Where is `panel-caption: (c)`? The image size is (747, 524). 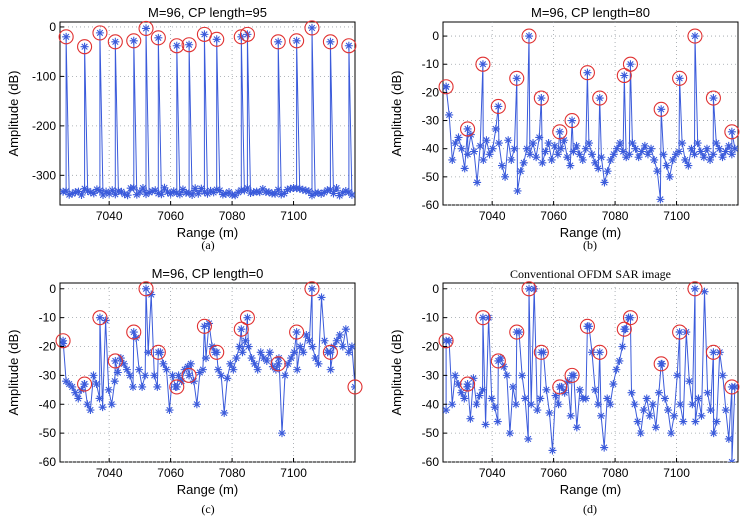
panel-caption: (c) is located at coordinates (207, 509).